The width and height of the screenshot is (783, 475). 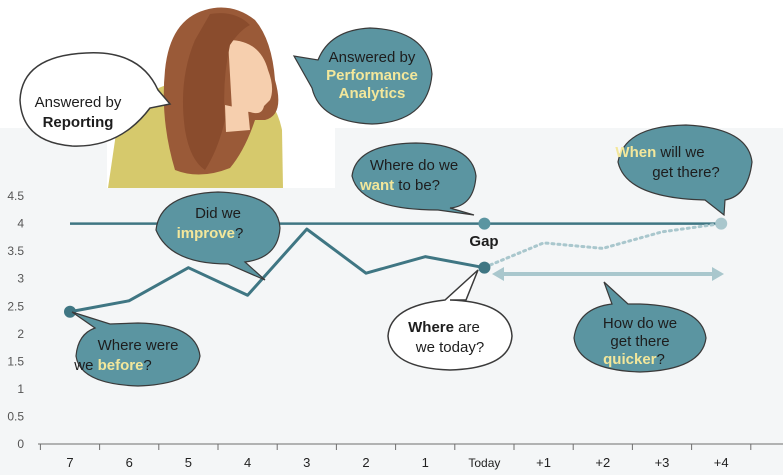 I want to click on gap-arrow, so click(x=608, y=274).